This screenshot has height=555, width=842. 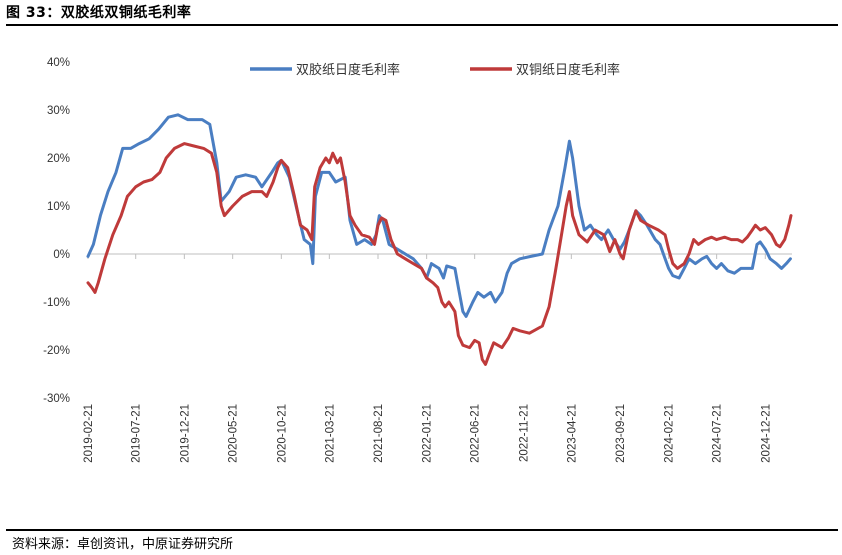 I want to click on x-tick-label: 2023-04-21, so click(x=572, y=433).